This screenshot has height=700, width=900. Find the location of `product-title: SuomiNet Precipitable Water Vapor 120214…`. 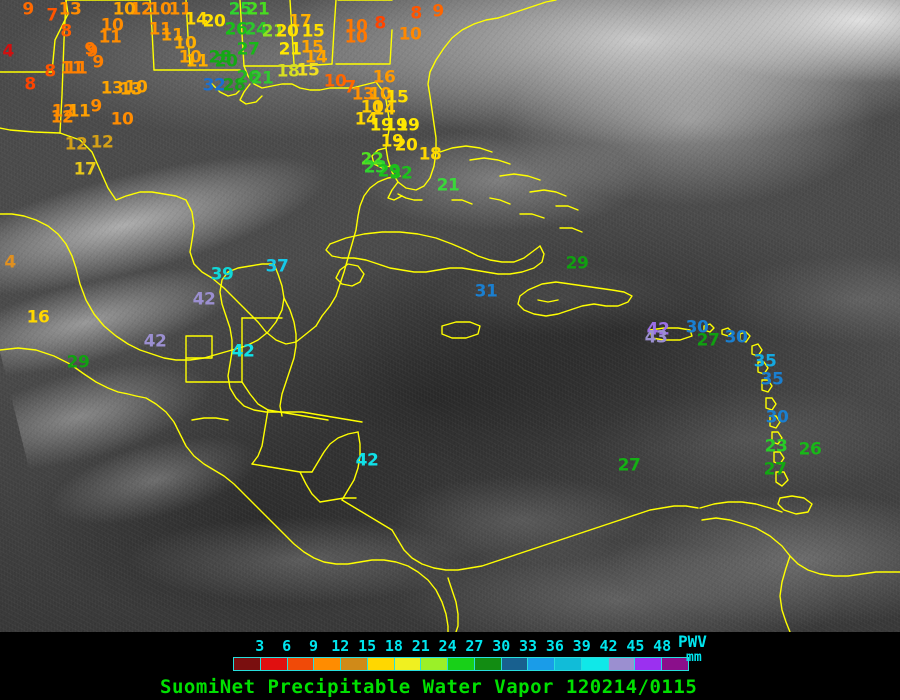

product-title: SuomiNet Precipitable Water Vapor 120214… is located at coordinates (429, 687).